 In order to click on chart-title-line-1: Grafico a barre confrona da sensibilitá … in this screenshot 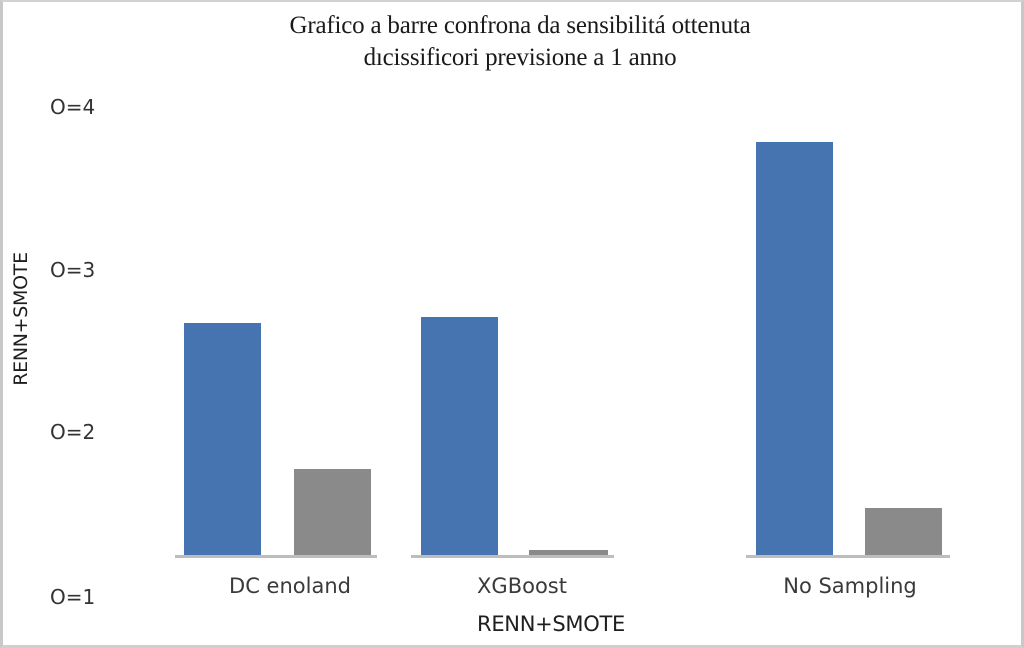, I will do `click(520, 25)`.